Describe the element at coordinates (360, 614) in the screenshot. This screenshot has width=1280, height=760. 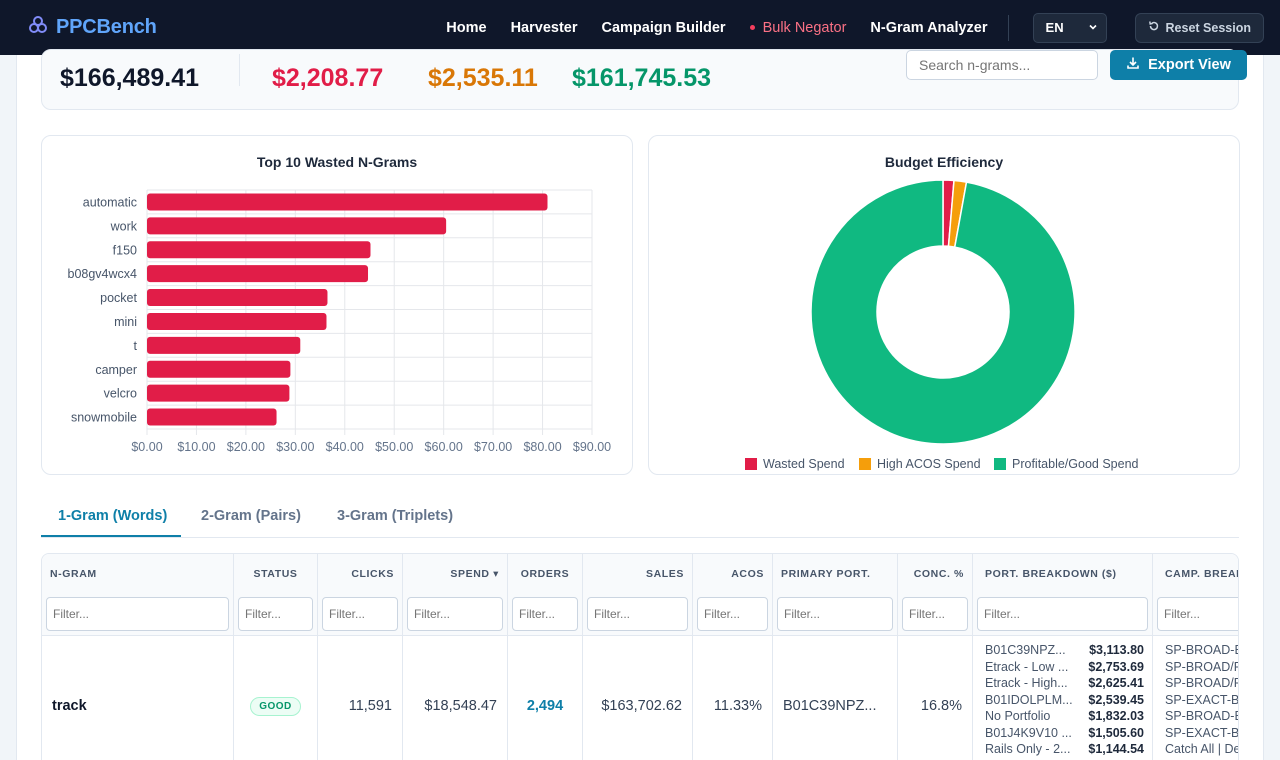
I see `filter-clicks` at that location.